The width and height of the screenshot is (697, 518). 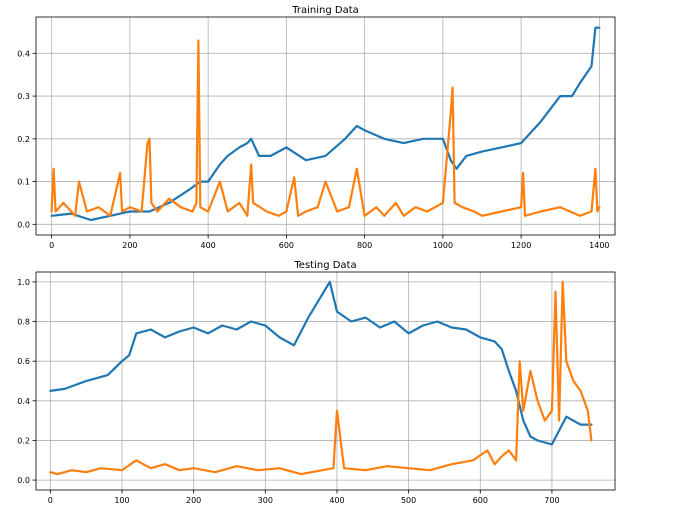 What do you see at coordinates (23, 480) in the screenshot?
I see `testing-ytick-label-0: 0.0` at bounding box center [23, 480].